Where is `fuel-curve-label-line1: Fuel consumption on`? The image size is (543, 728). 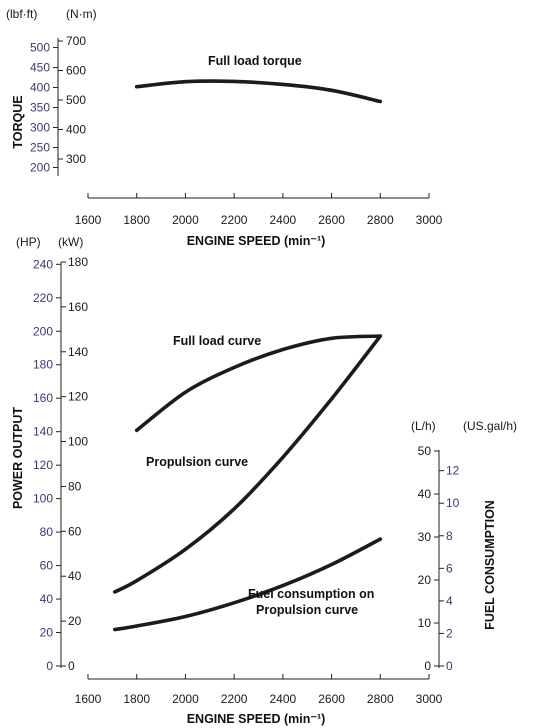 fuel-curve-label-line1: Fuel consumption on is located at coordinates (311, 594).